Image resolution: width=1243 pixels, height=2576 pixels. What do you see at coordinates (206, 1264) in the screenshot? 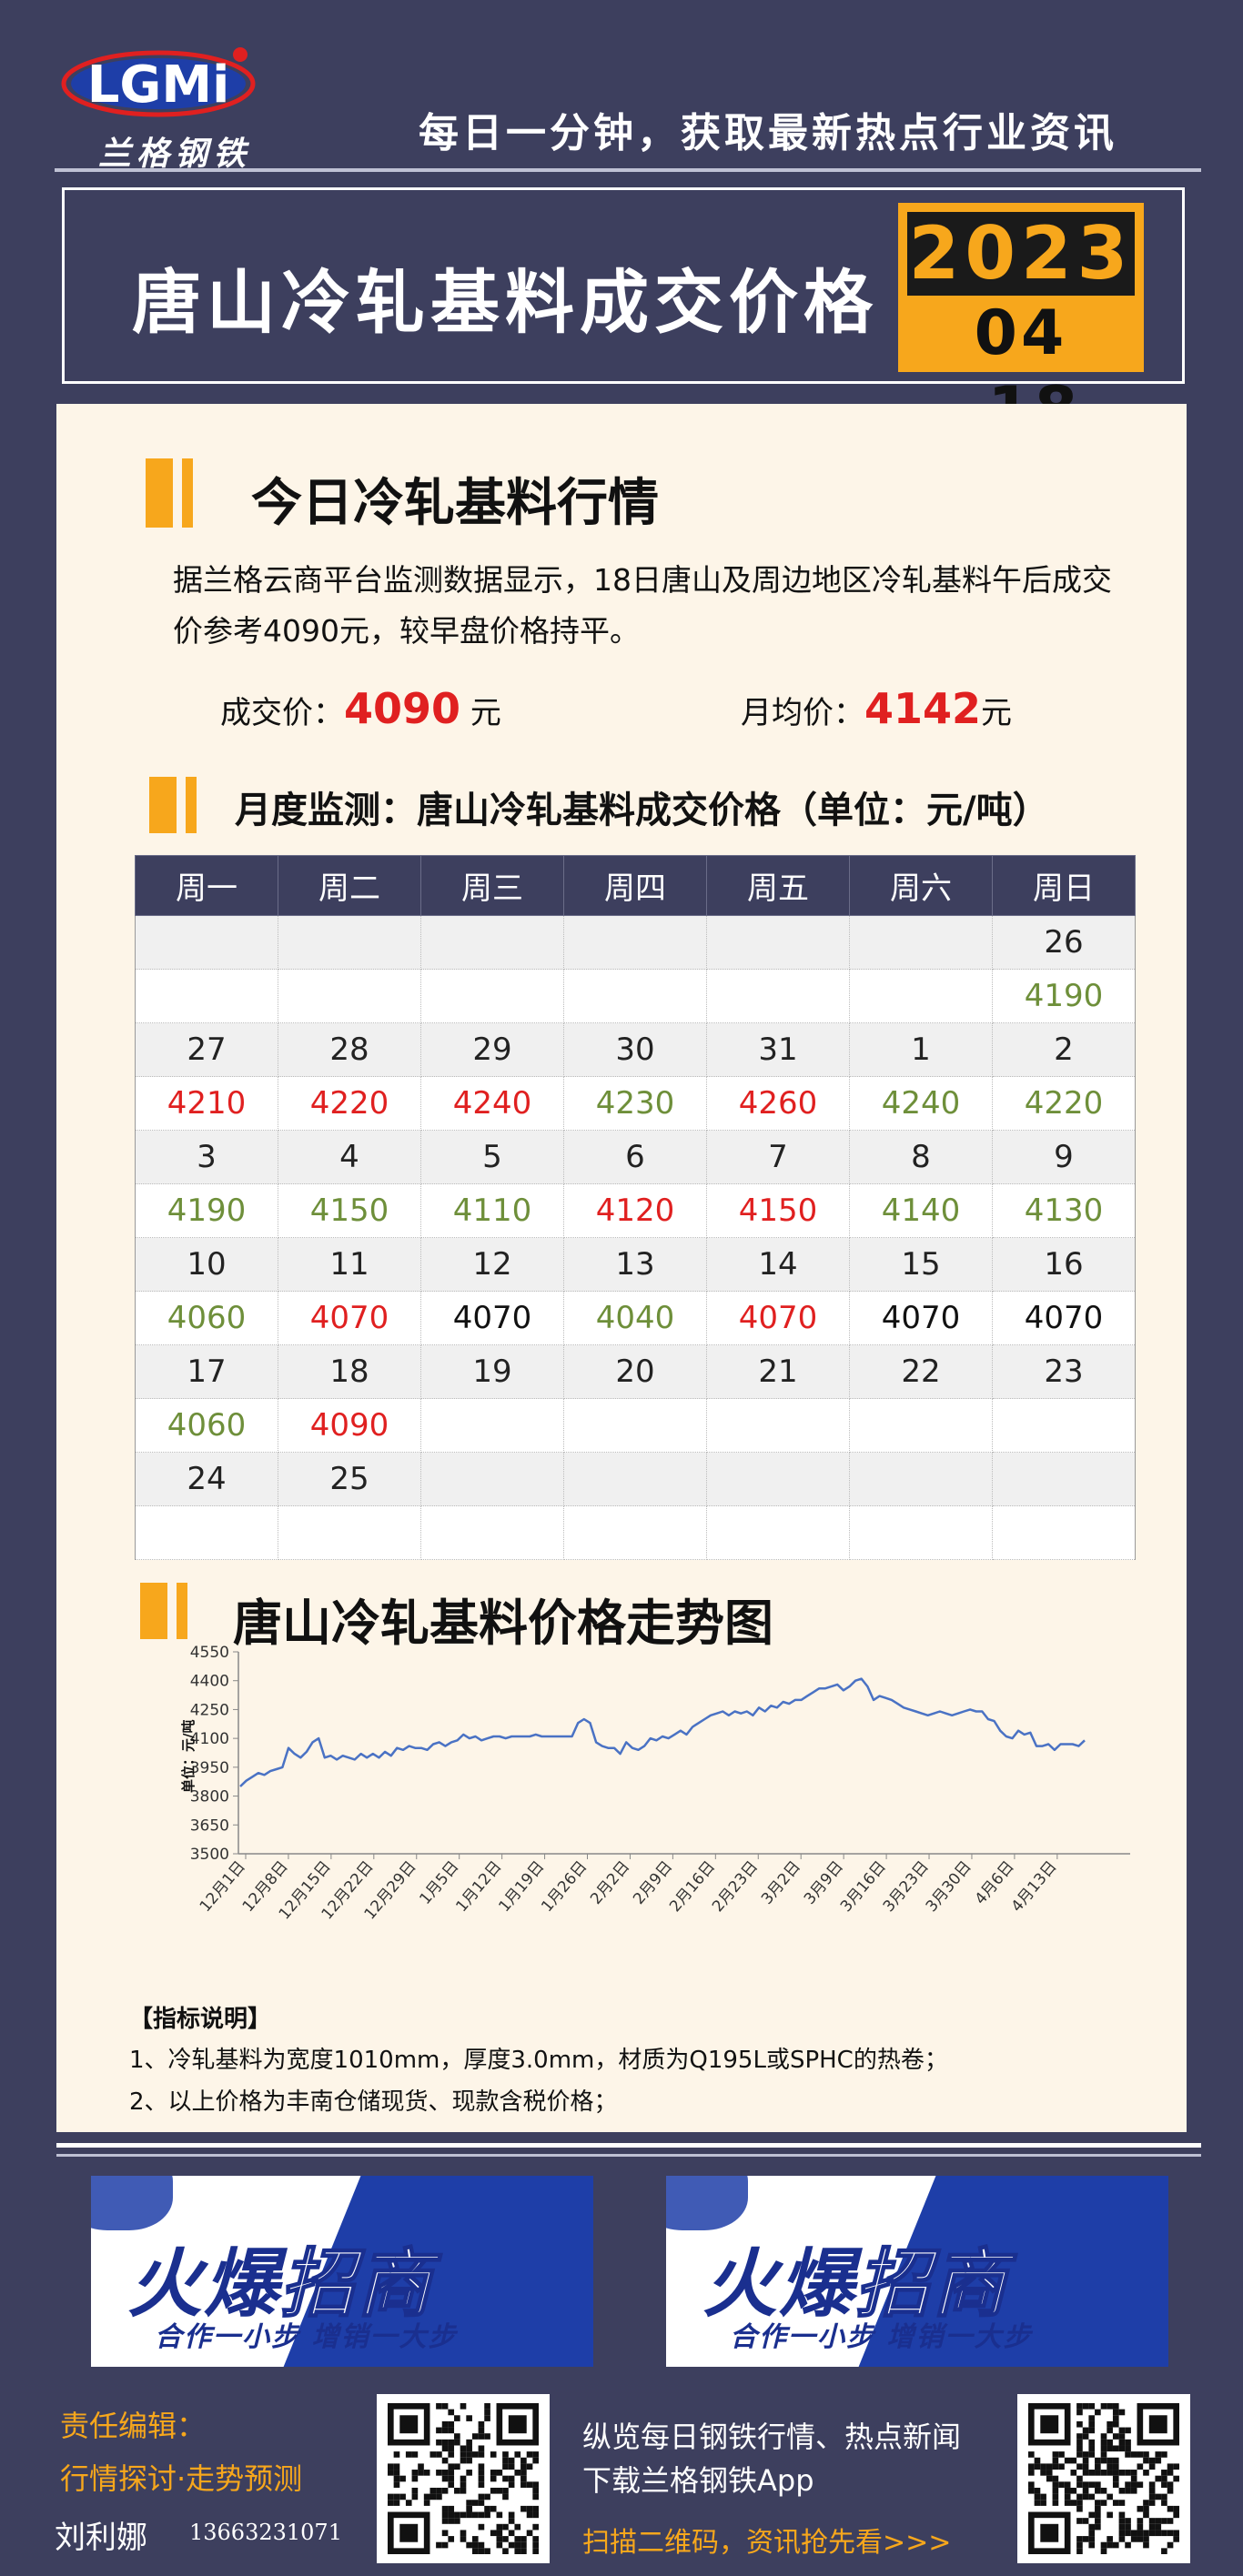
I see `calendar-date-cell: 10` at bounding box center [206, 1264].